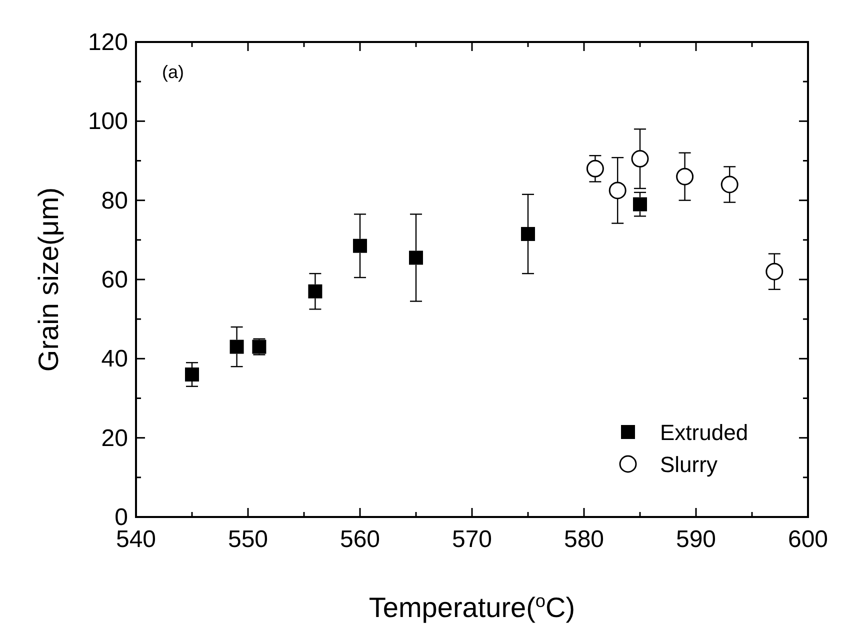 The width and height of the screenshot is (842, 635). What do you see at coordinates (808, 539) in the screenshot?
I see `x-tick-label: 600` at bounding box center [808, 539].